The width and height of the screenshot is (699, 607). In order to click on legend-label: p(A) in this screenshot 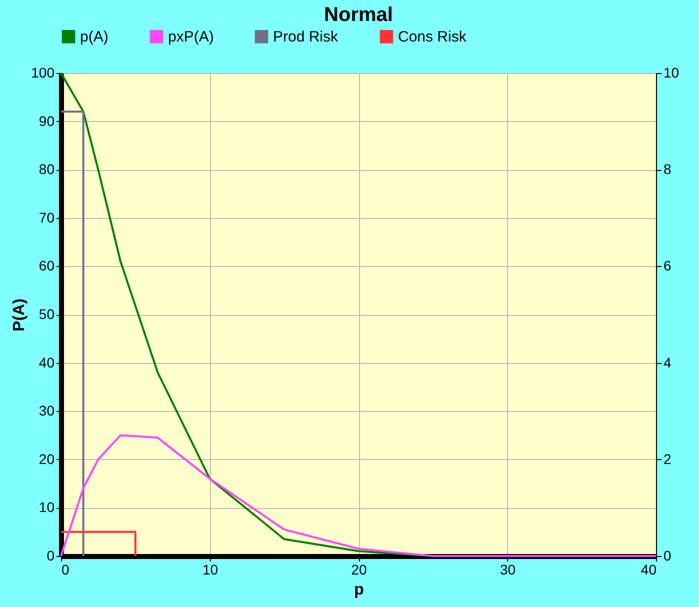, I will do `click(94, 37)`.